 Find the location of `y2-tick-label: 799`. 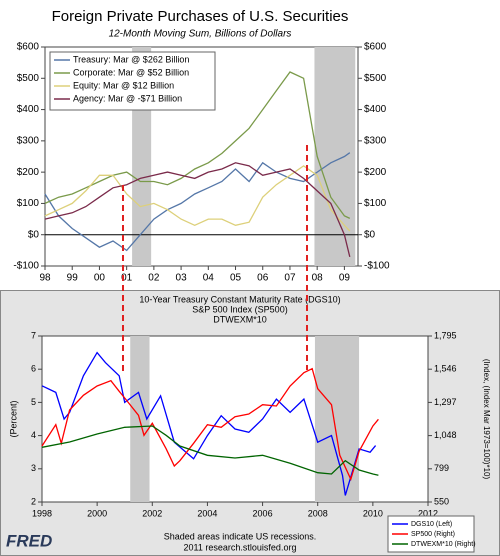

y2-tick-label: 799 is located at coordinates (441, 468).